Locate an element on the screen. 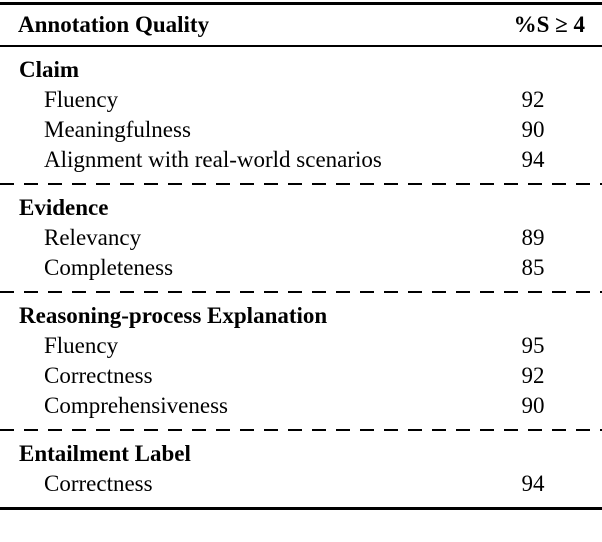  quality-score: 95 is located at coordinates (533, 345).